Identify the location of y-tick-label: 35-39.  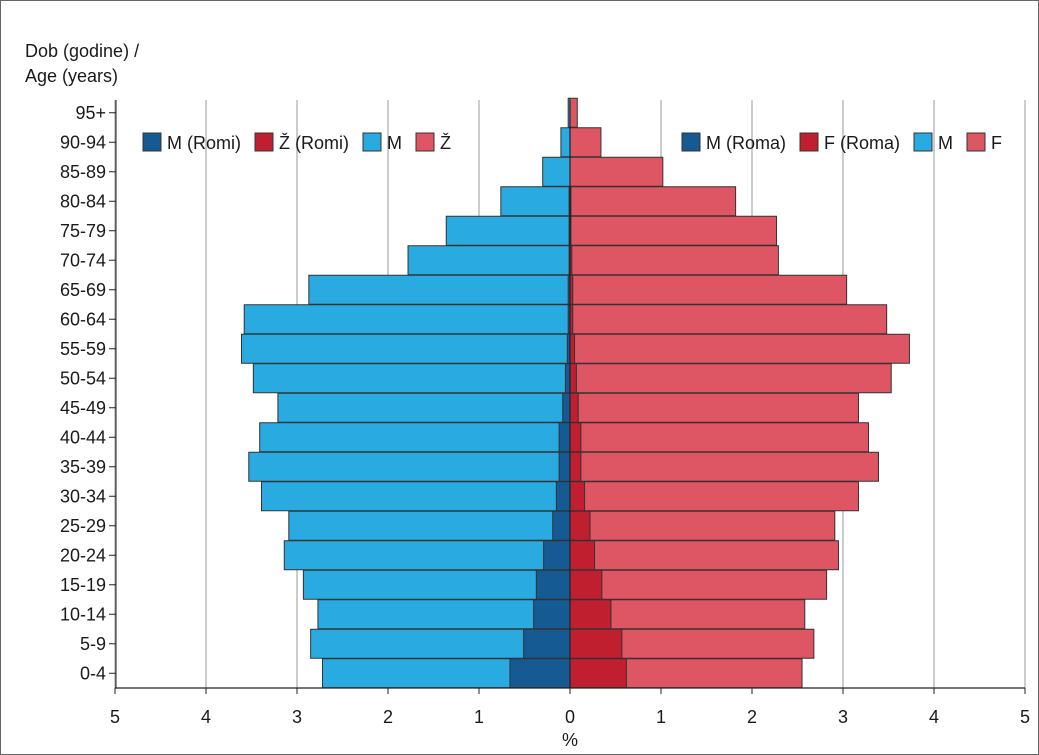
(83, 467).